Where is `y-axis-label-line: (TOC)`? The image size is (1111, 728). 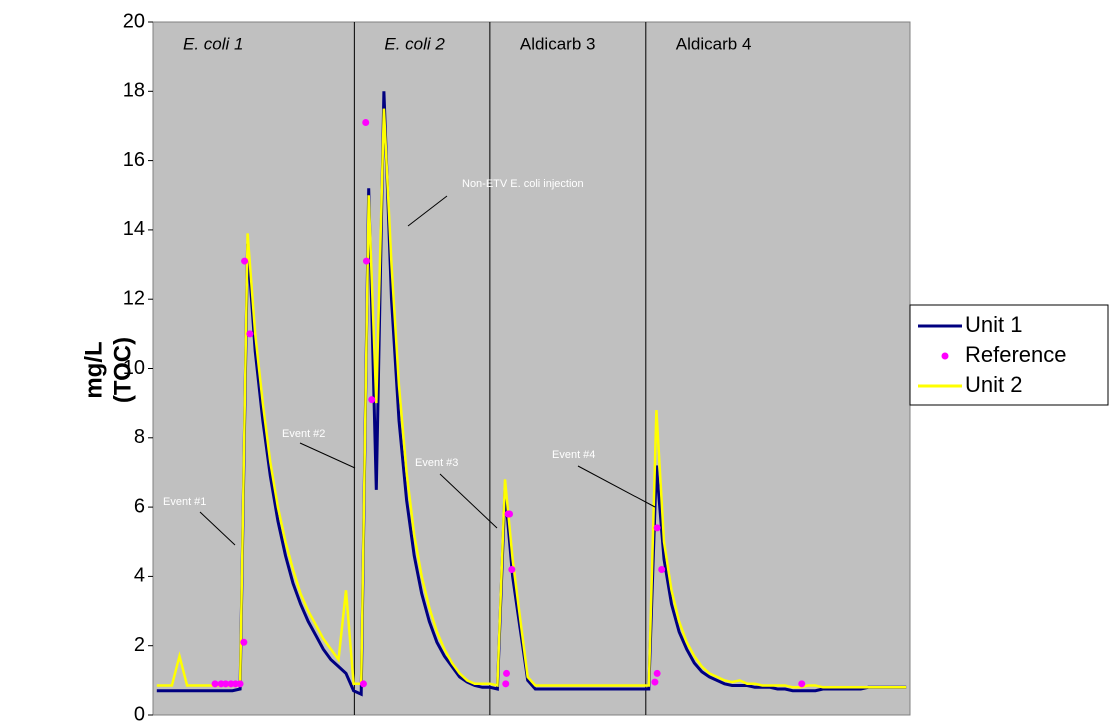 y-axis-label-line: (TOC) is located at coordinates (122, 370).